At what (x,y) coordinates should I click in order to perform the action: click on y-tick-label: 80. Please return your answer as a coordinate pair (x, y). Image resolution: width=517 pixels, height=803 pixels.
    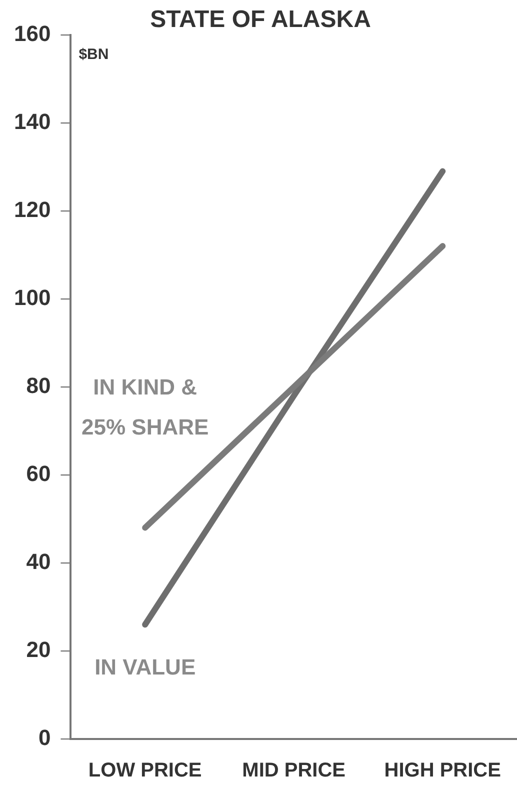
    Looking at the image, I should click on (38, 385).